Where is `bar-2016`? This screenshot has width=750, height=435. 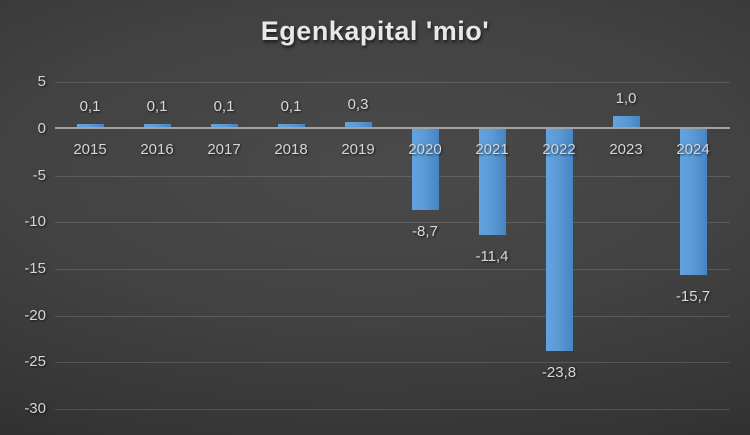 bar-2016 is located at coordinates (157, 125).